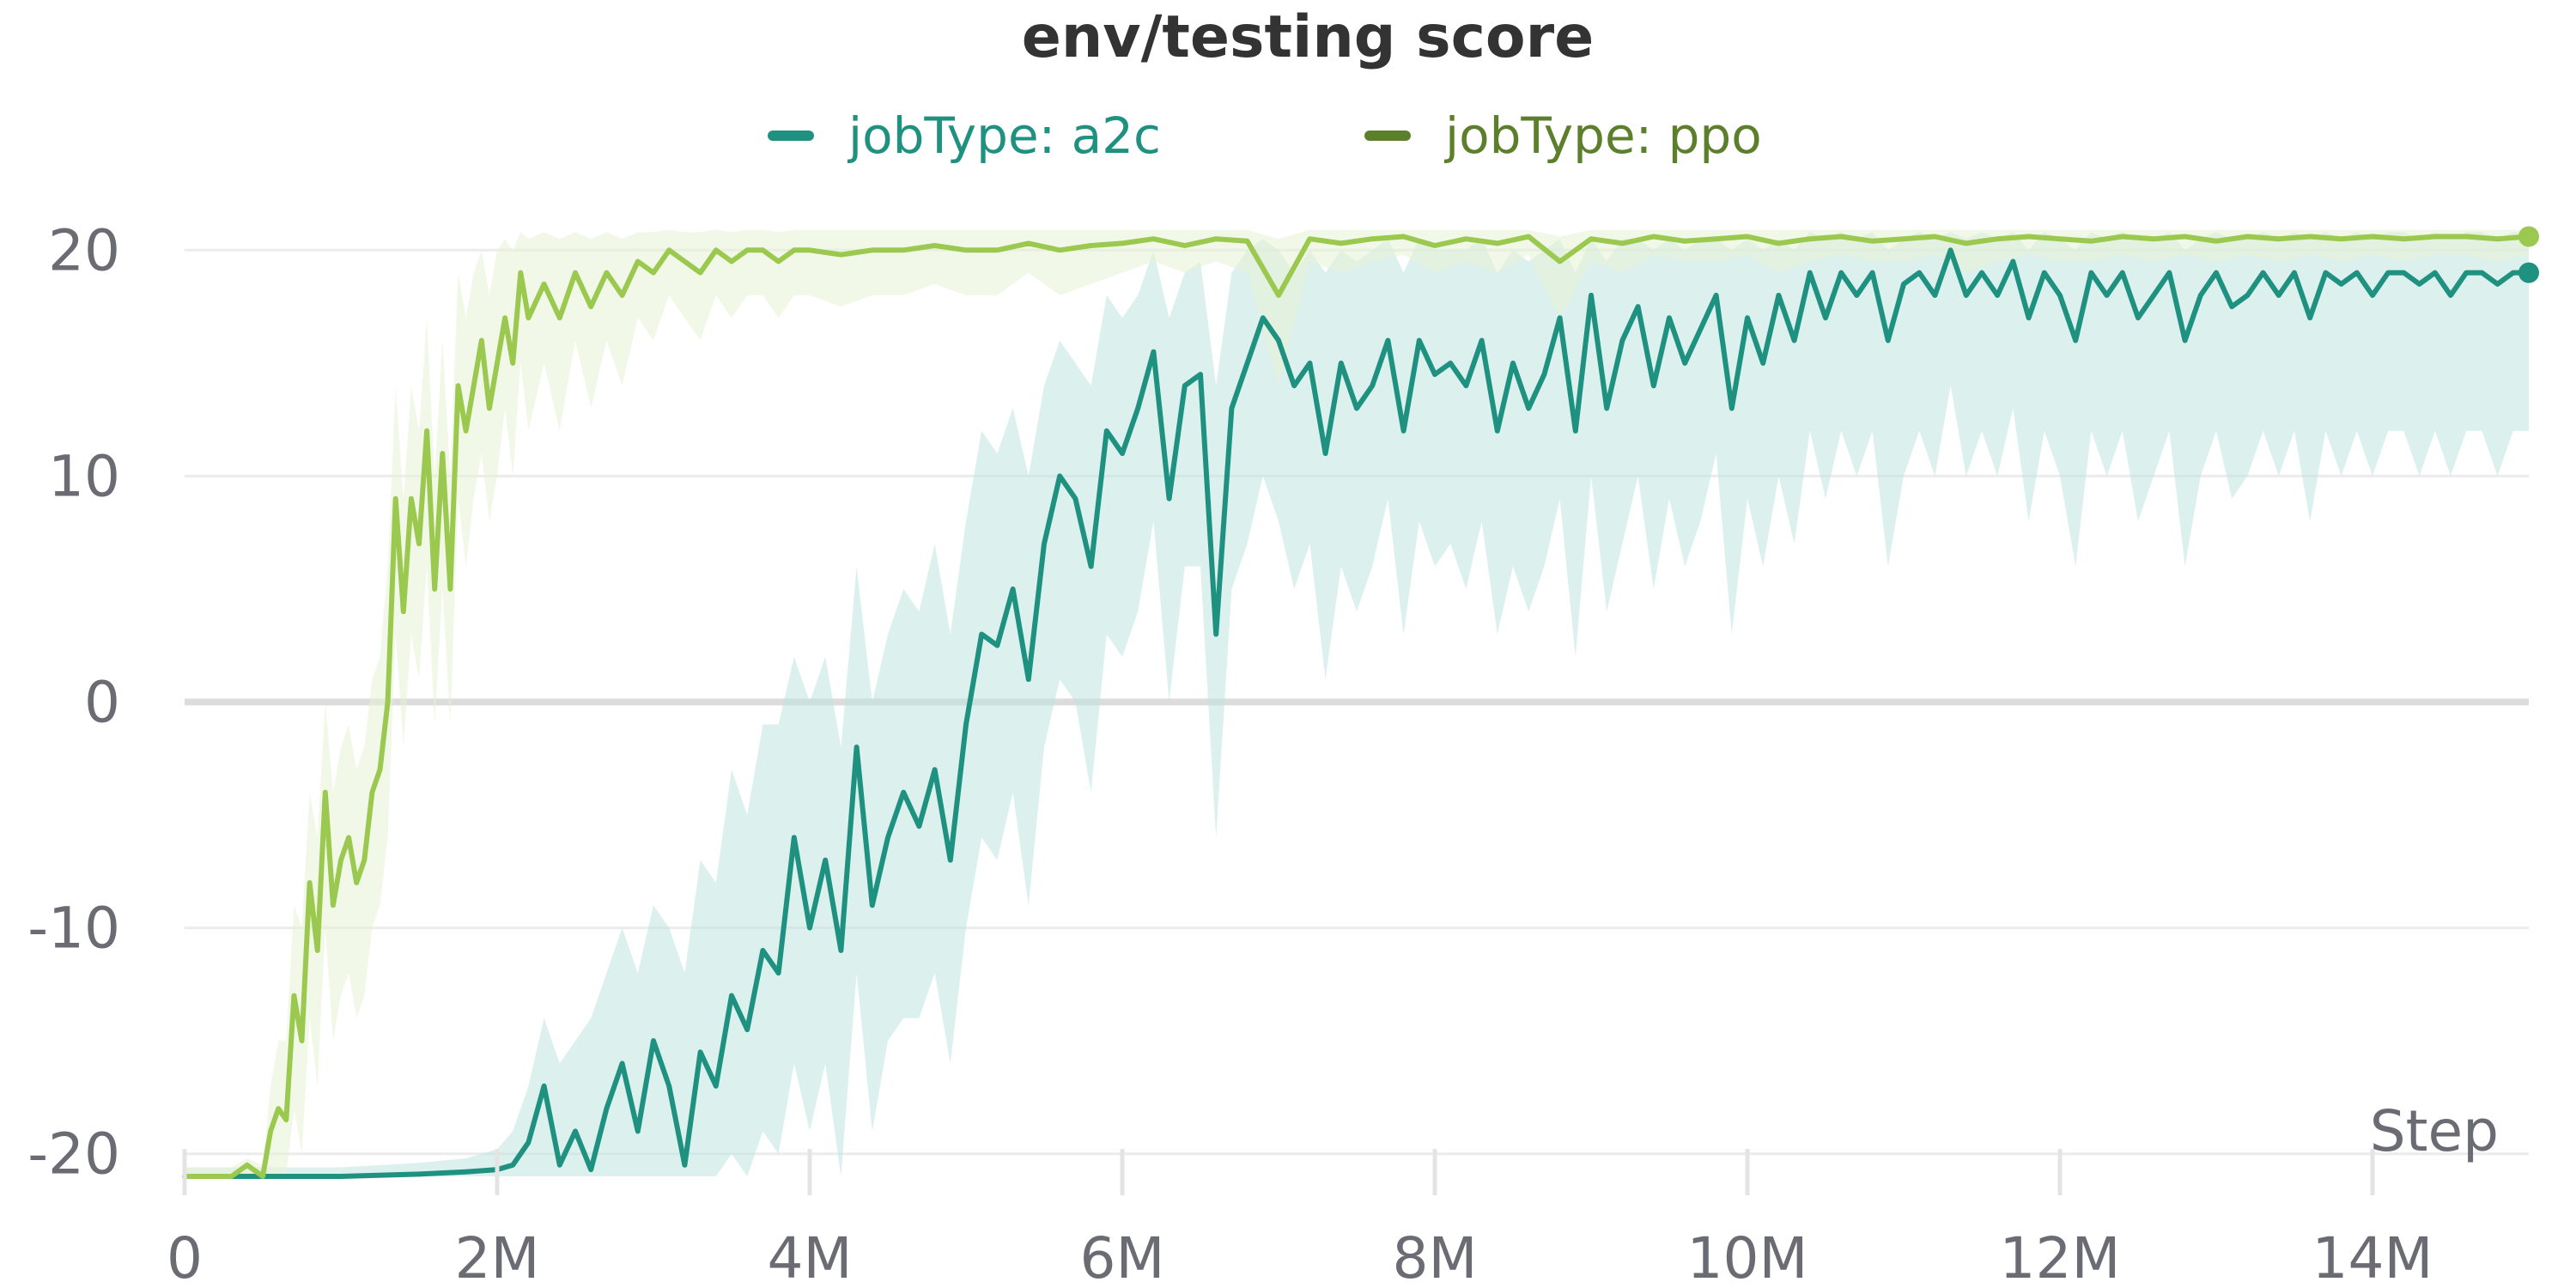 The width and height of the screenshot is (2576, 1288). I want to click on legend-label: jobType: ppo, so click(1602, 135).